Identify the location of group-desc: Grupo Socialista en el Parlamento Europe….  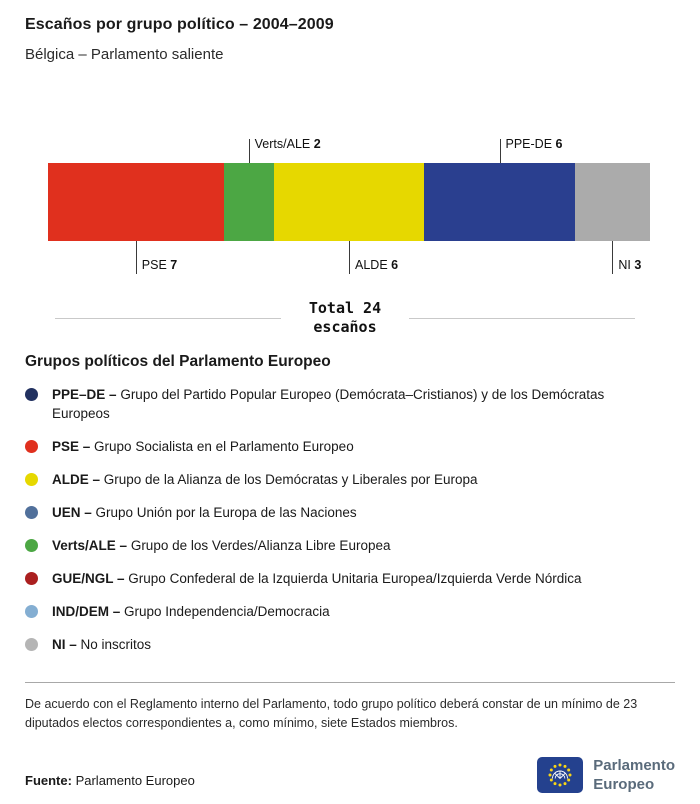
(224, 446).